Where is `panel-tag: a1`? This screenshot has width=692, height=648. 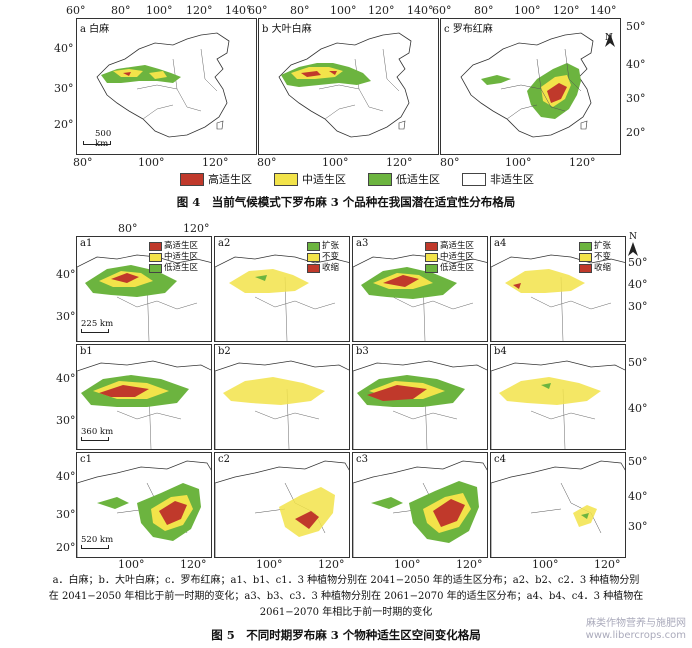
panel-tag: a1 is located at coordinates (86, 243).